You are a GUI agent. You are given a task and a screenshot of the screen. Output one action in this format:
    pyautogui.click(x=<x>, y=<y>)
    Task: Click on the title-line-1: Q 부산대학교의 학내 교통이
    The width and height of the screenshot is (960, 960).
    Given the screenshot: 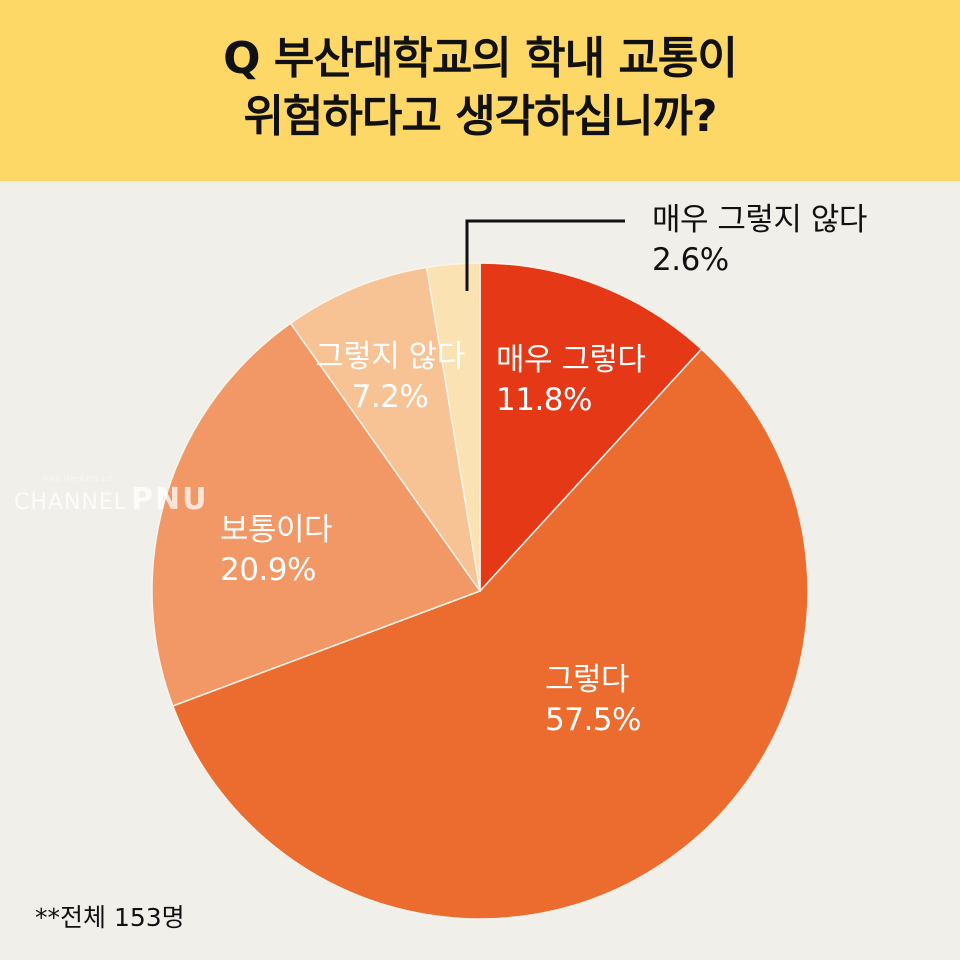 What is the action you would take?
    pyautogui.click(x=480, y=58)
    